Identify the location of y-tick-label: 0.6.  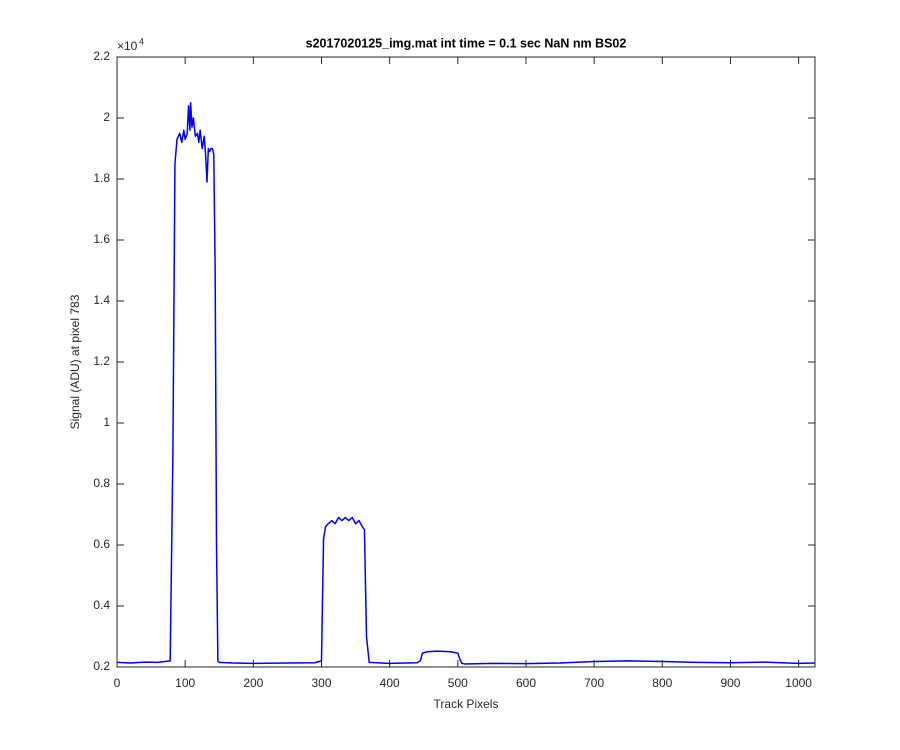
(101, 544).